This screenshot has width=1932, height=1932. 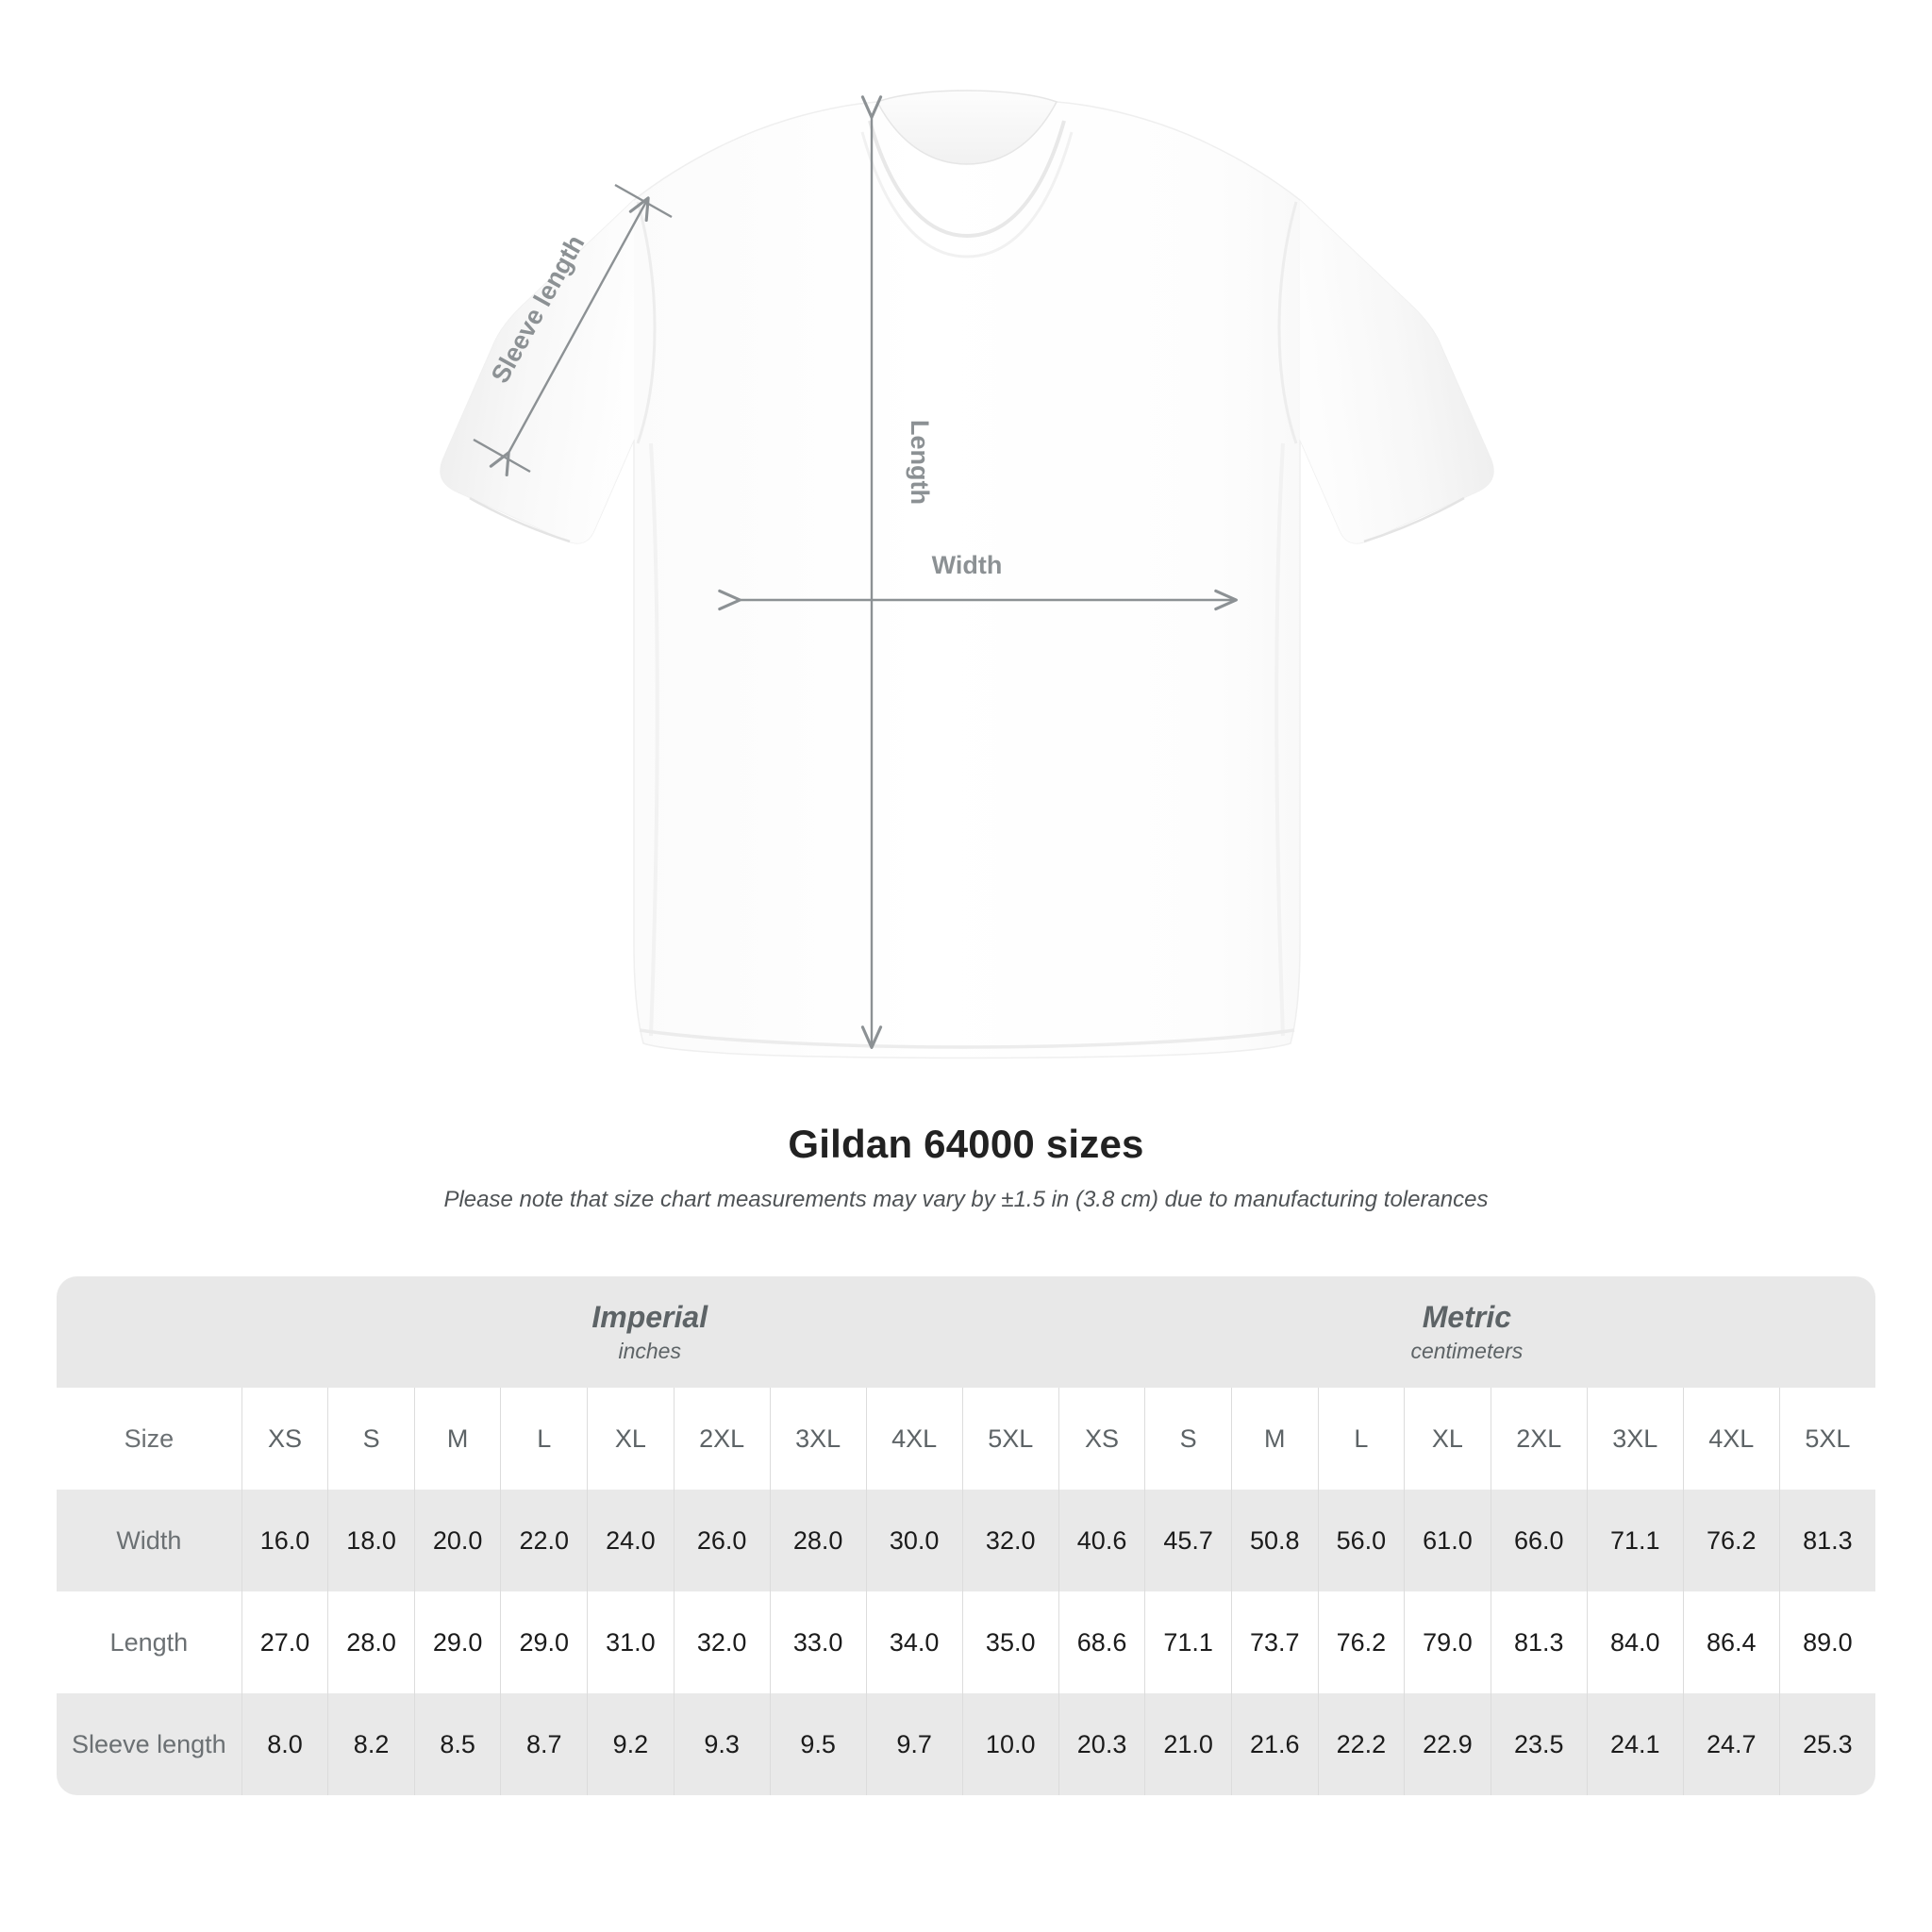 I want to click on cell-sleeve-imperial-2xl: 9.3, so click(x=721, y=1744).